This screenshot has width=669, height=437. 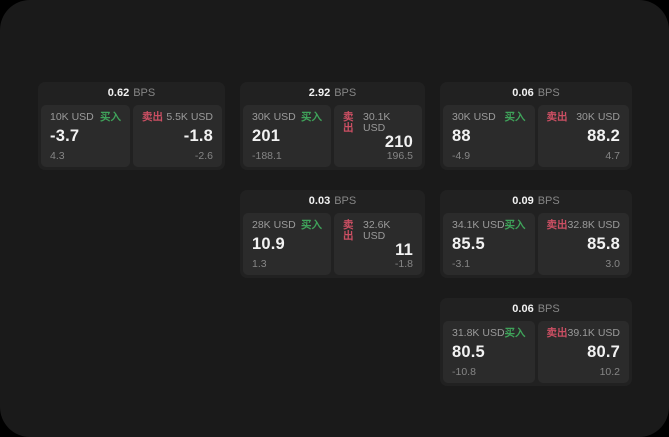 I want to click on spread-header: 0.03 BPS, so click(x=332, y=201).